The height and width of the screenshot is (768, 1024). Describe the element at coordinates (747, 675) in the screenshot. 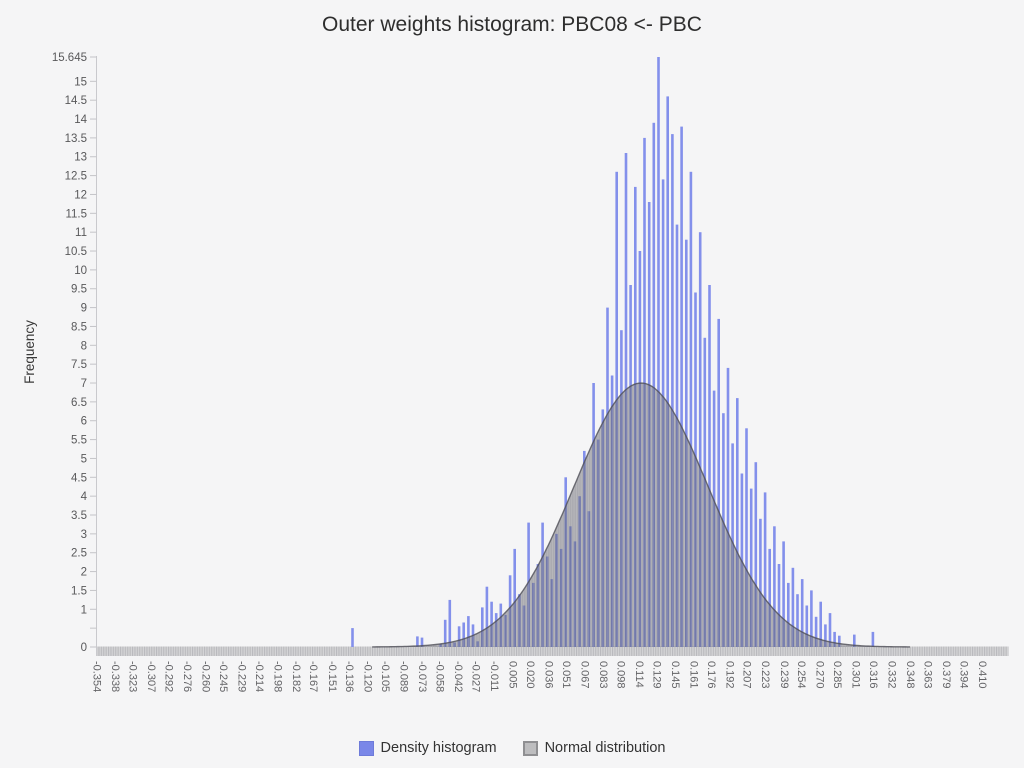

I see `svg-text: 0.207` at that location.